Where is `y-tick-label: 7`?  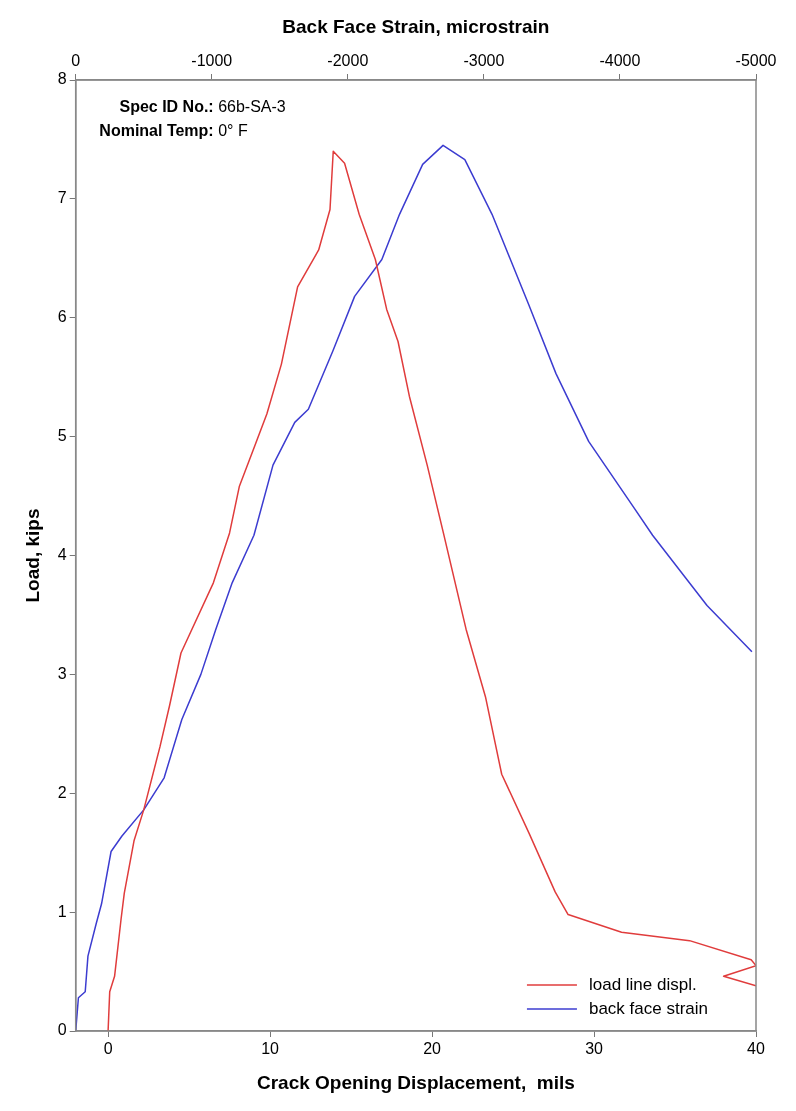
y-tick-label: 7 is located at coordinates (62, 198).